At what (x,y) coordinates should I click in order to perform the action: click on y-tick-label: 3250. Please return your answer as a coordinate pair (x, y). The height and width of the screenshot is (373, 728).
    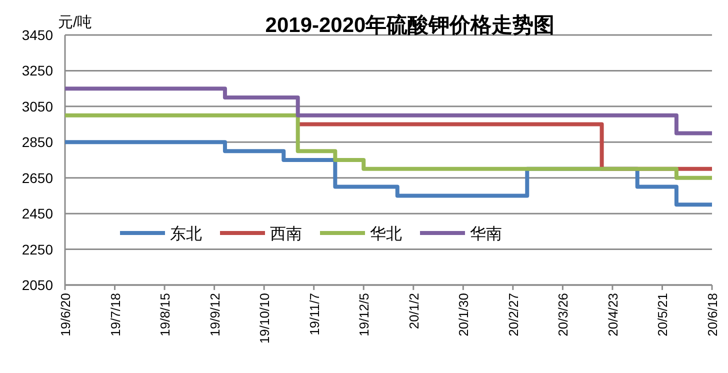
    Looking at the image, I should click on (38, 70).